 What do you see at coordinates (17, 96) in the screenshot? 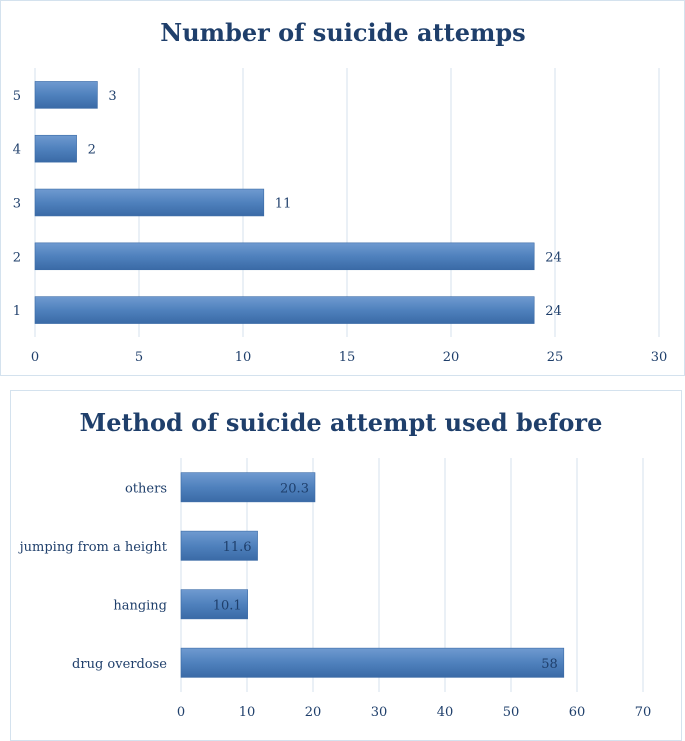
I see `y-category-label: 5` at bounding box center [17, 96].